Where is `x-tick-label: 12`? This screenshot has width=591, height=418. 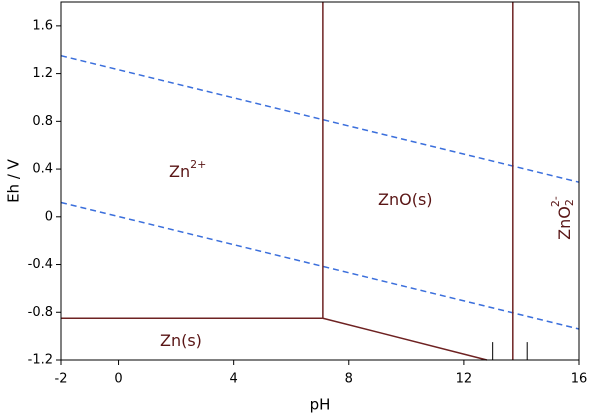
x-tick-label: 12 is located at coordinates (464, 379).